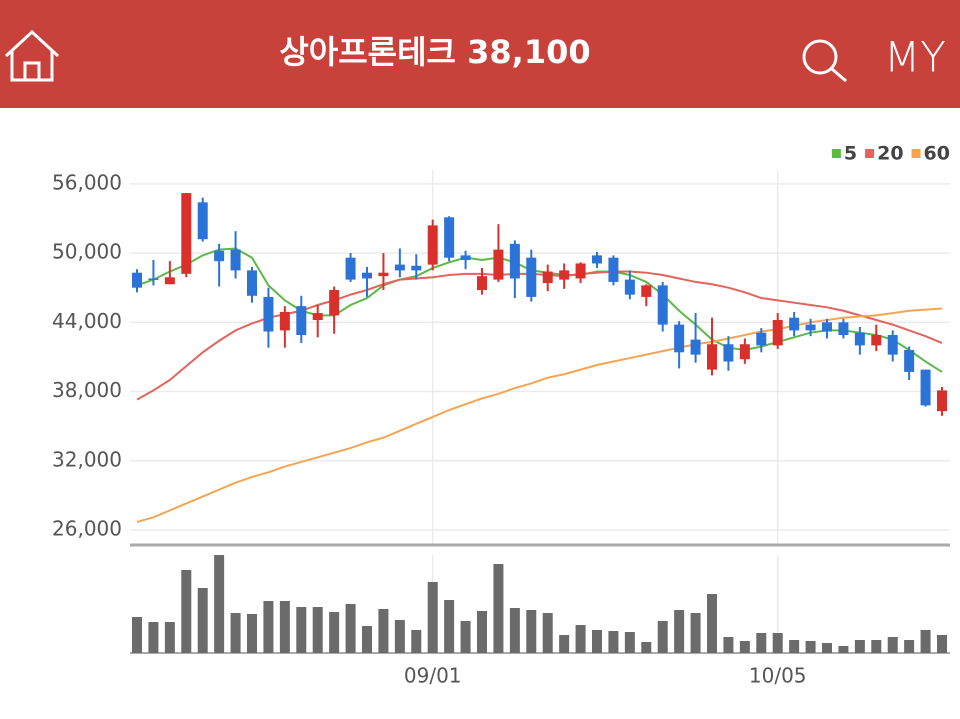 The width and height of the screenshot is (960, 719). Describe the element at coordinates (87, 529) in the screenshot. I see `y-tick-label: 26,000` at that location.